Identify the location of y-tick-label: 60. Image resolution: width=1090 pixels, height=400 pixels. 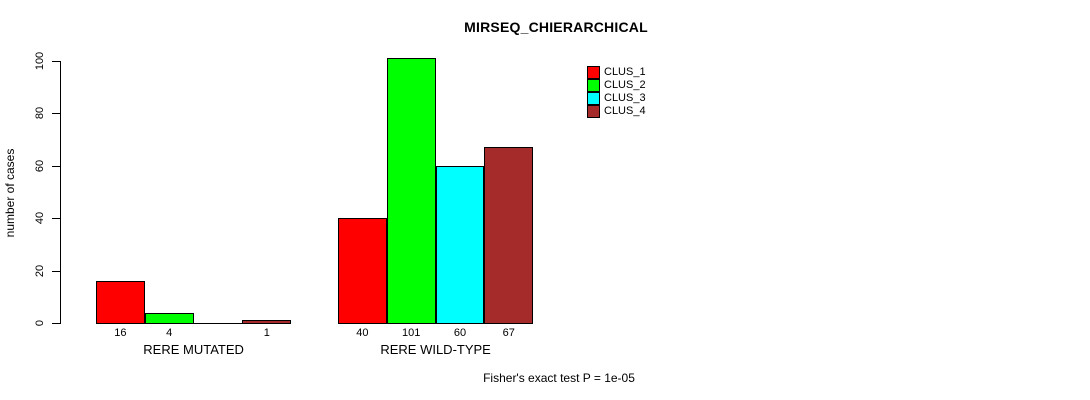
(40, 165).